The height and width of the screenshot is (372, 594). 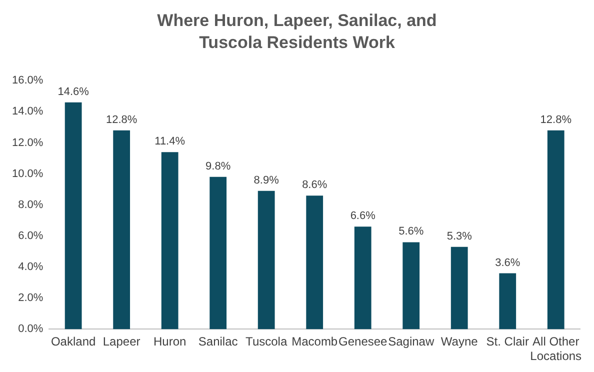 What do you see at coordinates (507, 341) in the screenshot?
I see `x-tick-label: St. Clair` at bounding box center [507, 341].